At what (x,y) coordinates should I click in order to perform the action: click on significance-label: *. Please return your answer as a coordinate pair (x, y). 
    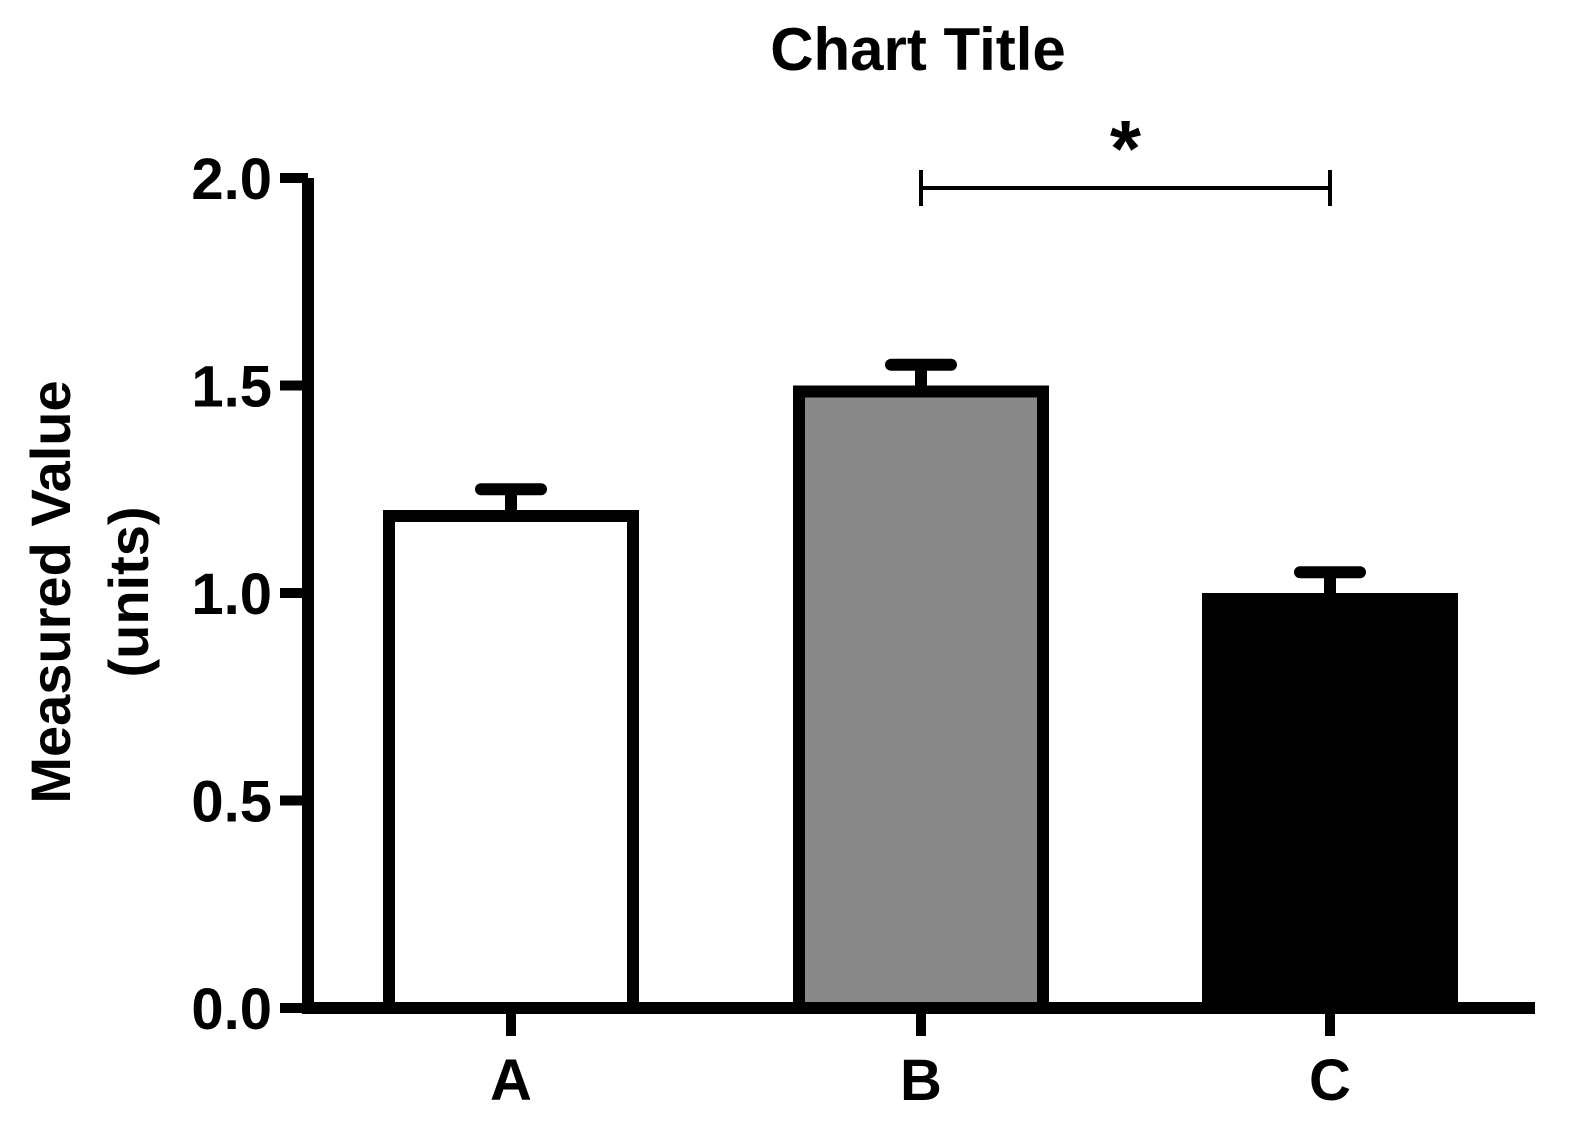
    Looking at the image, I should click on (1126, 148).